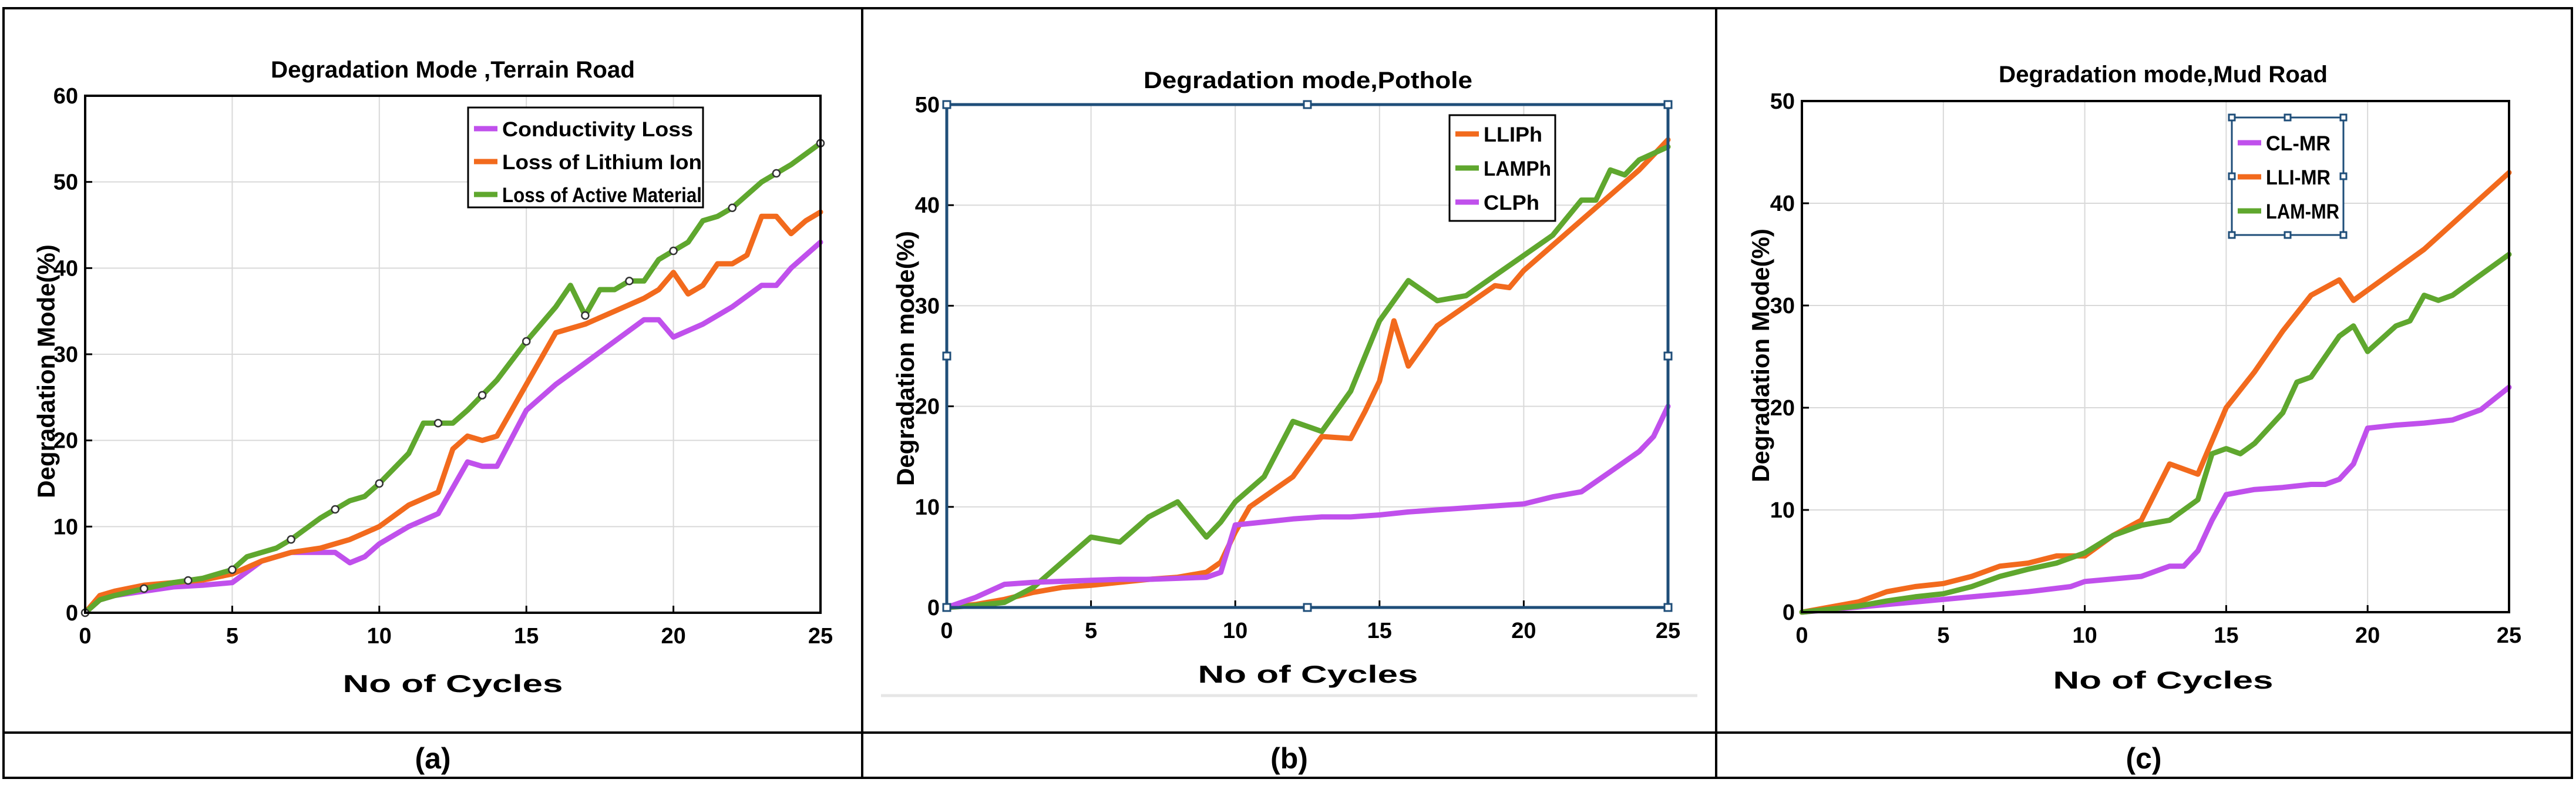 This screenshot has width=2576, height=789. I want to click on chart-b-yticks: 0 10 20 30 40 50, so click(934, 356).